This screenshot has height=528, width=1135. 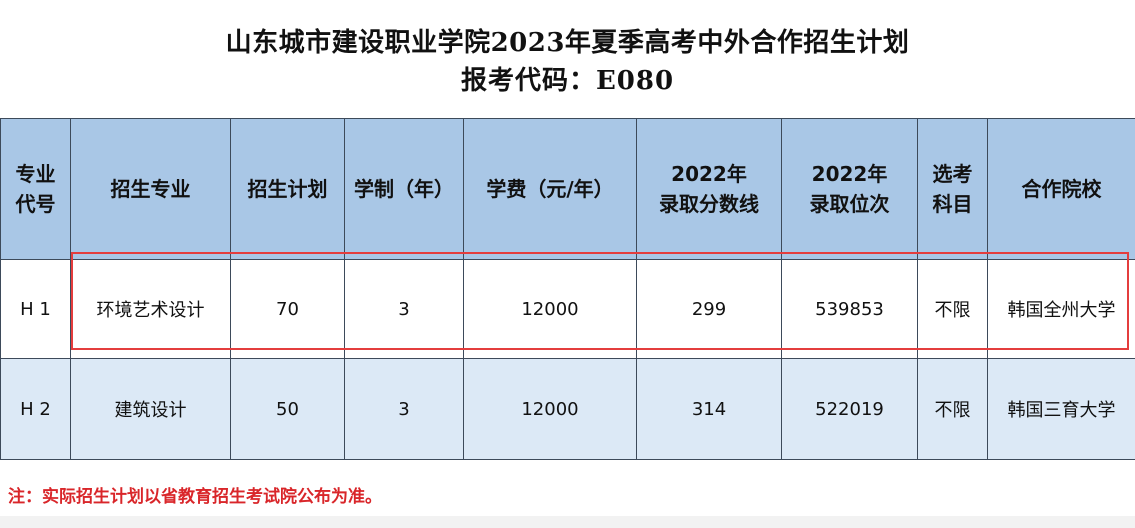 What do you see at coordinates (195, 497) in the screenshot?
I see `footnote: 注：实际招生计划以省教育招生考试院公布为准。` at bounding box center [195, 497].